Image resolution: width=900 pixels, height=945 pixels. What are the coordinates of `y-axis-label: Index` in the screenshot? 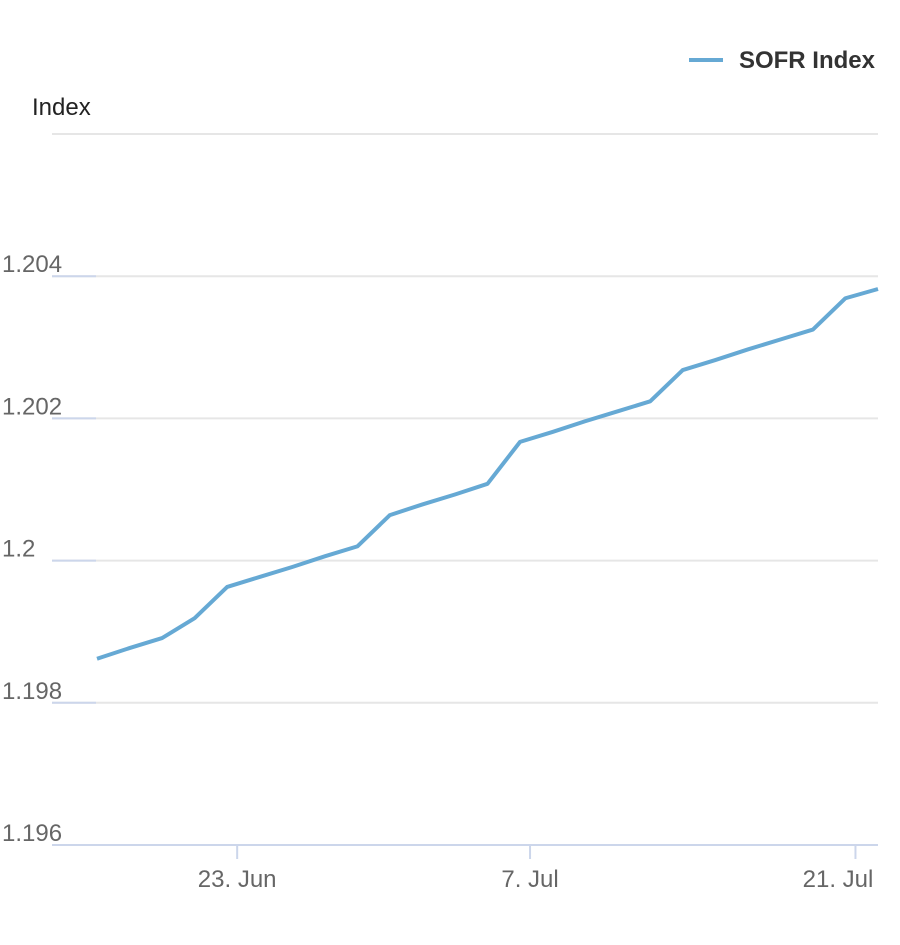 It's located at (61, 107).